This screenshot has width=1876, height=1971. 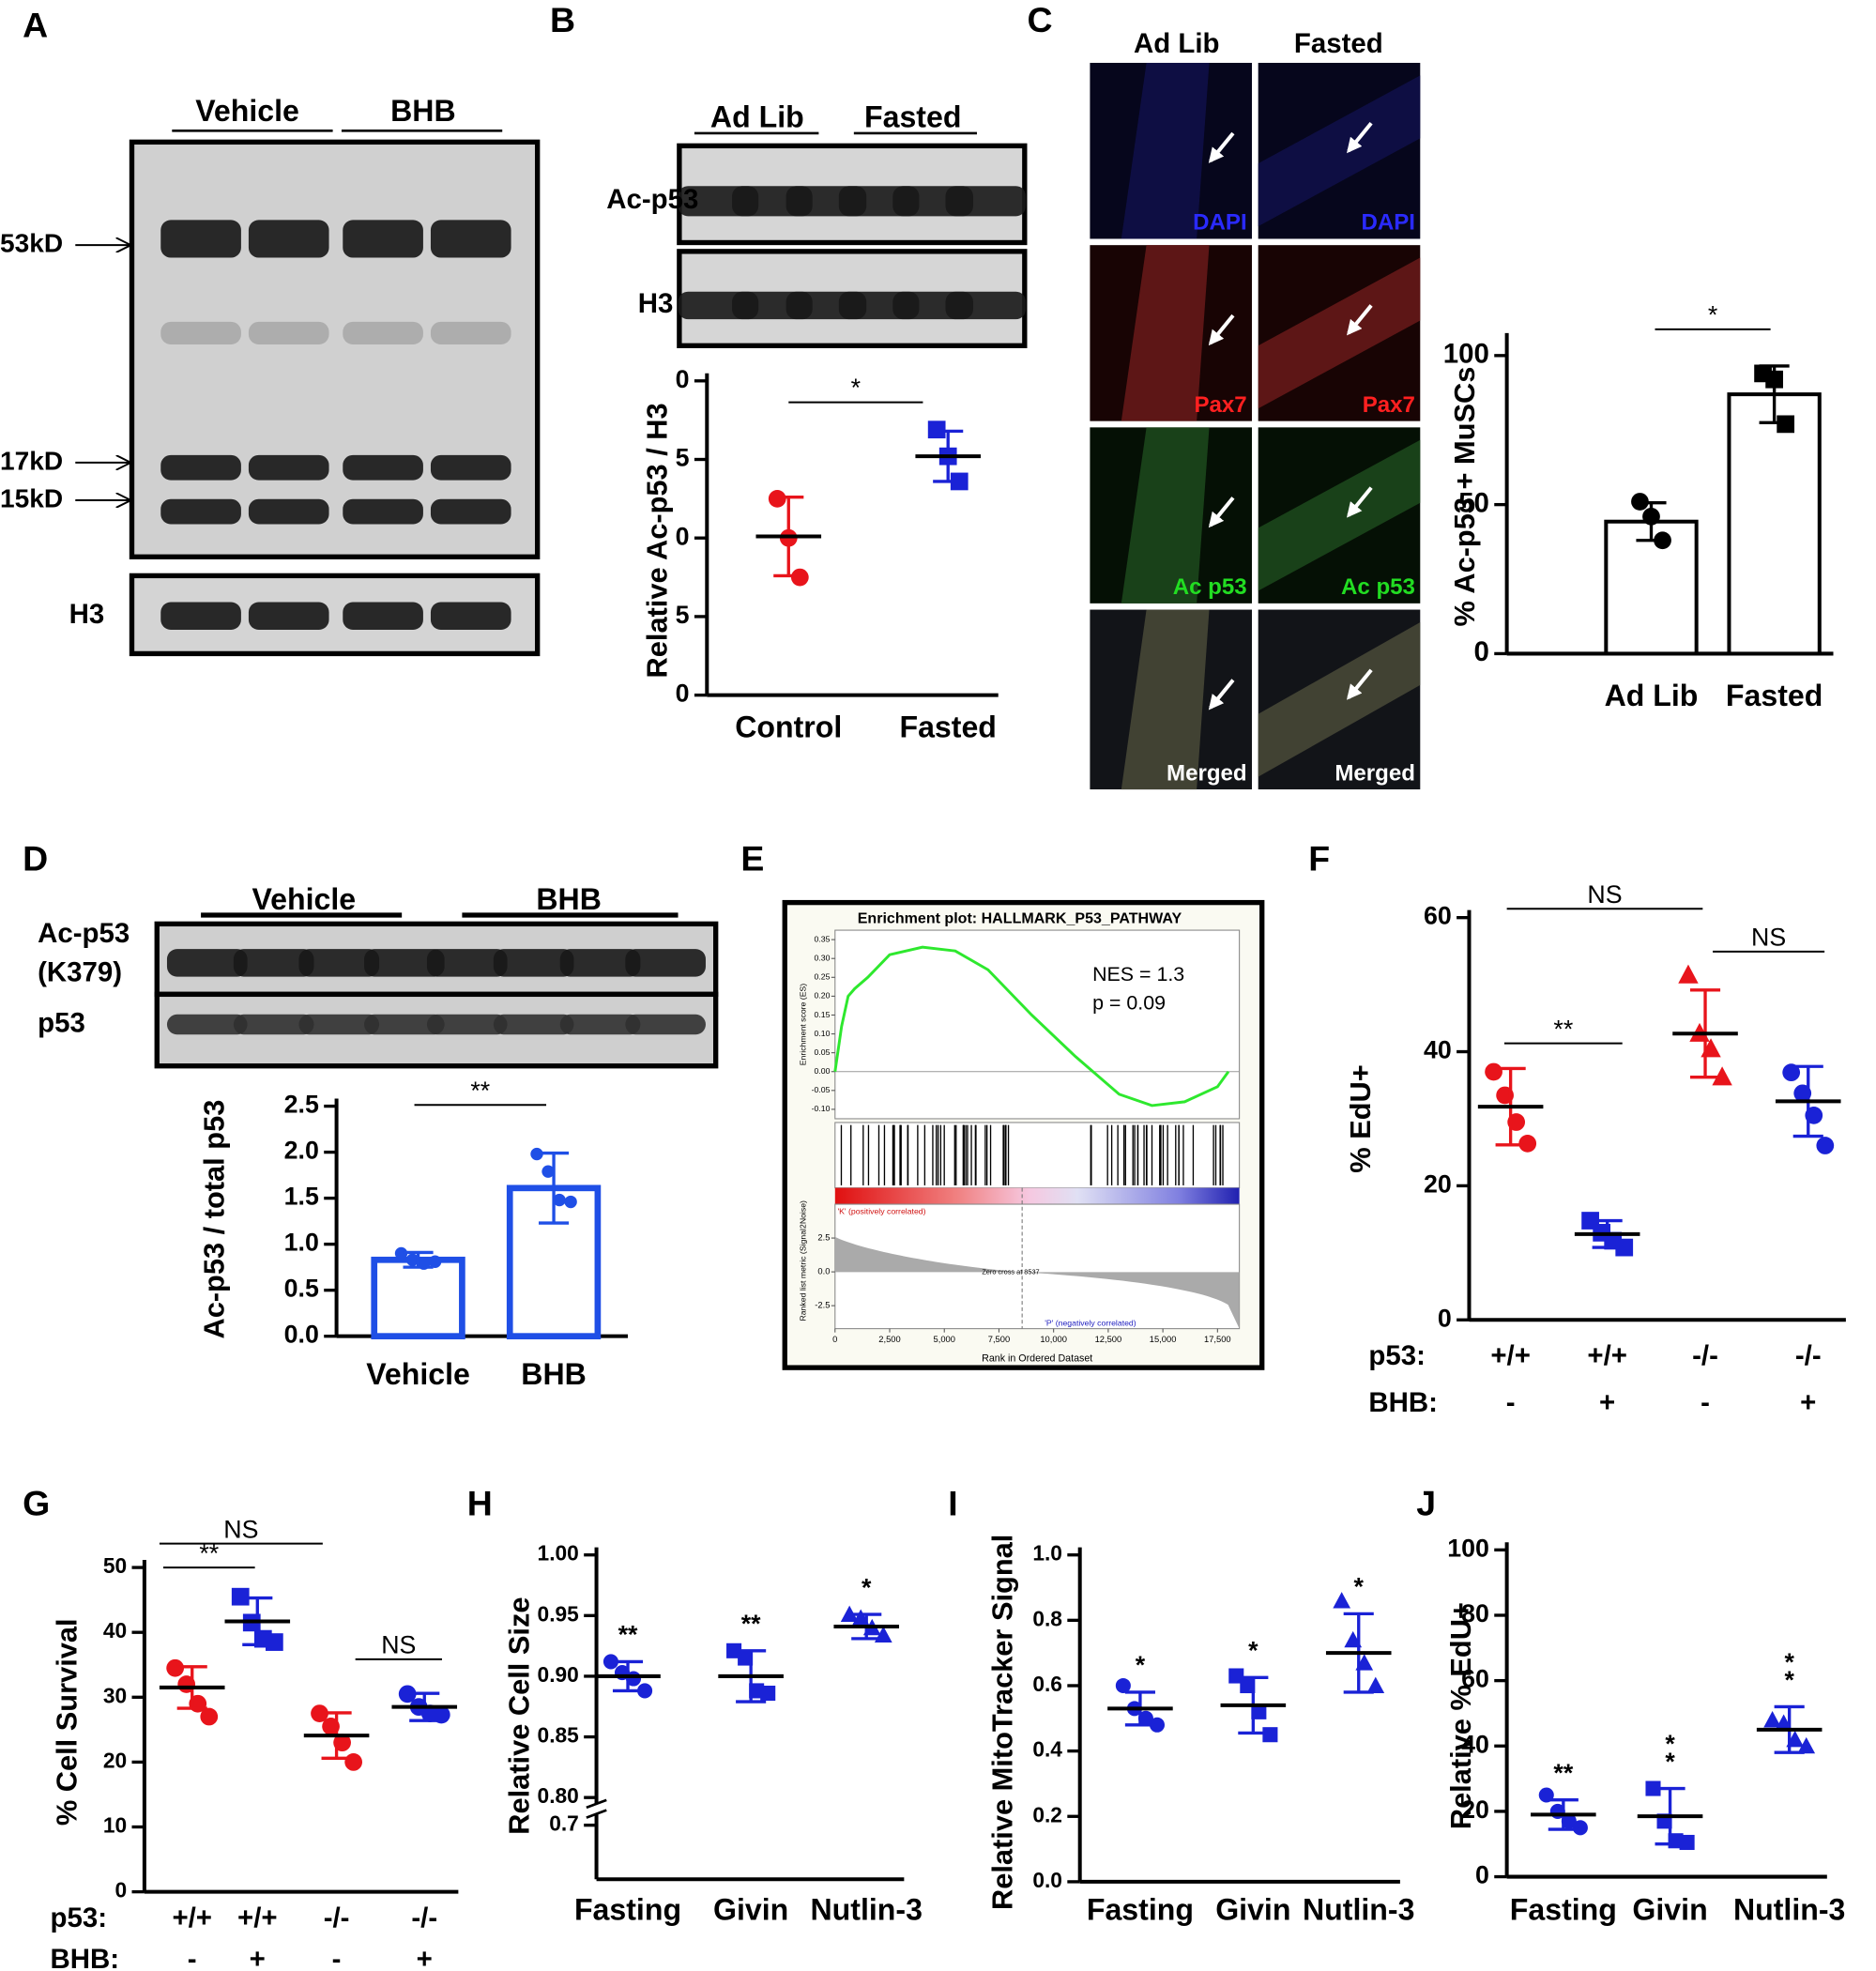 I want to click on x-tick-label: 15,000, so click(x=1163, y=1339).